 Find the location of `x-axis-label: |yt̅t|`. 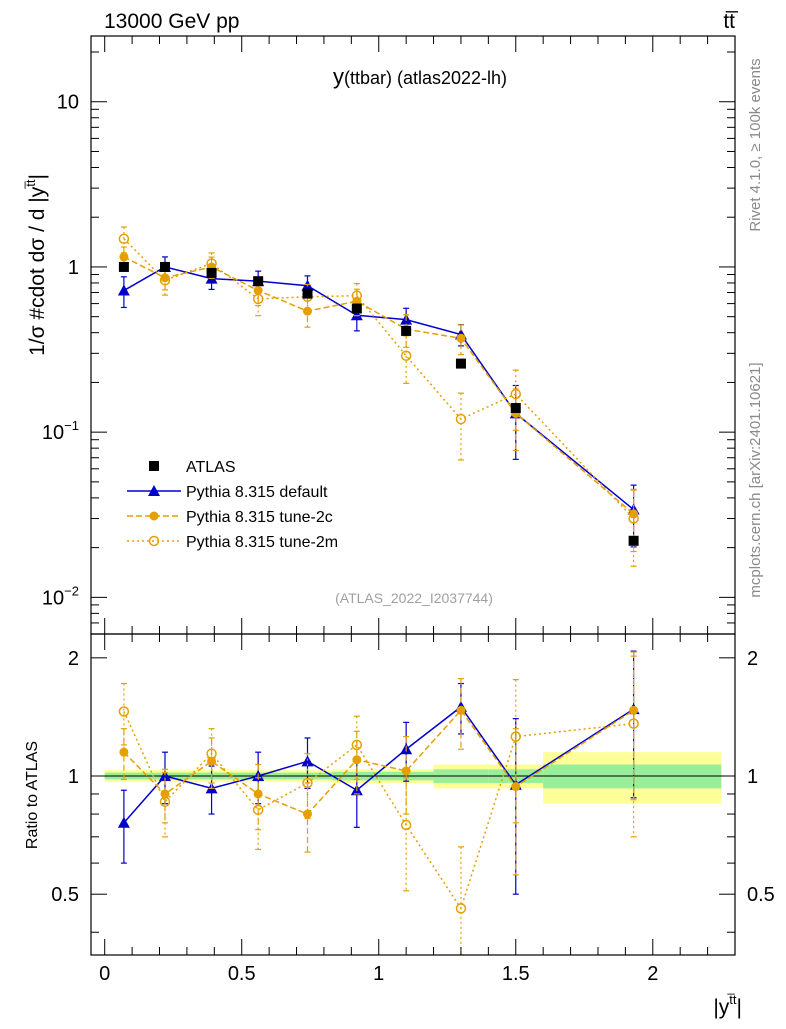

x-axis-label: |yt̅t| is located at coordinates (727, 1005).